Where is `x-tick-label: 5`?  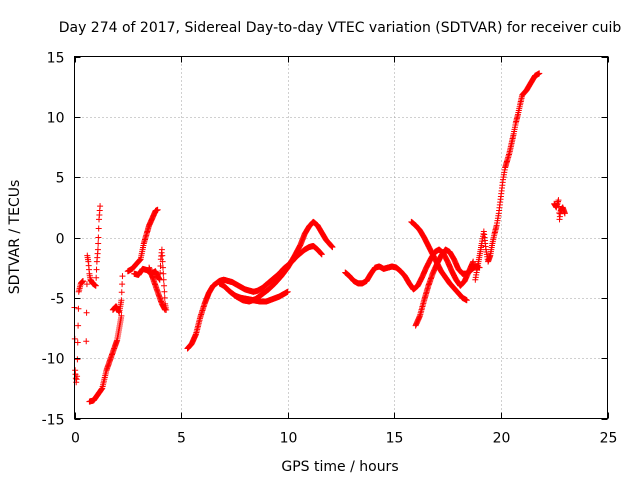
x-tick-label: 5 is located at coordinates (181, 439).